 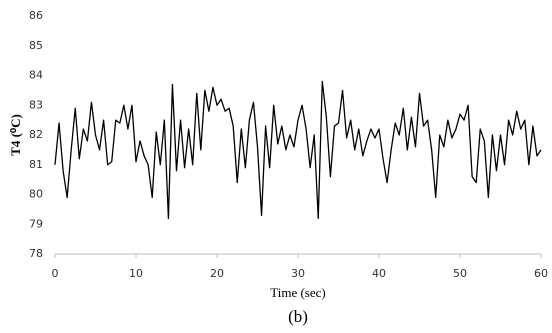 I want to click on x-tick-label: 20, so click(x=217, y=273).